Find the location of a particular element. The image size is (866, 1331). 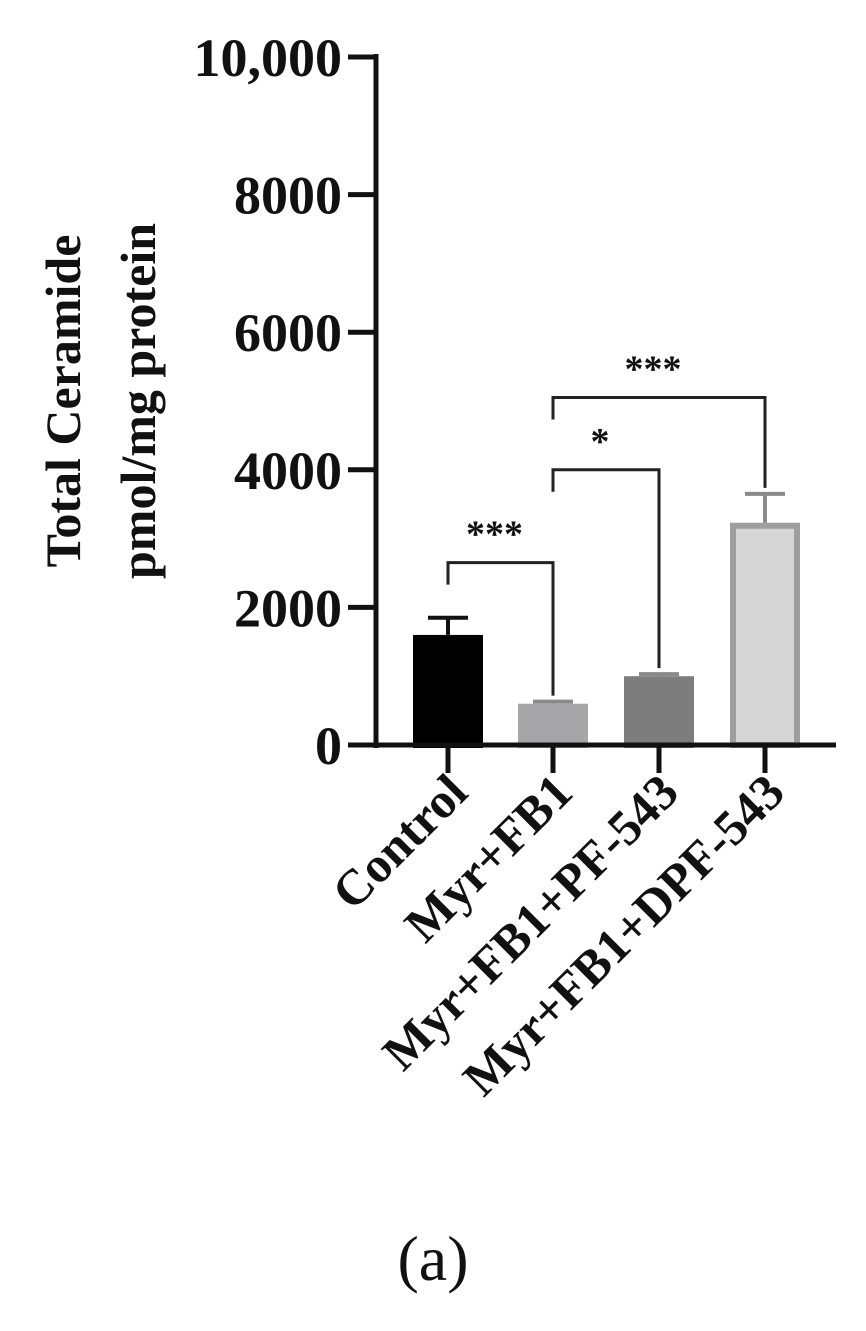

significance-bracket: * is located at coordinates (606, 545).